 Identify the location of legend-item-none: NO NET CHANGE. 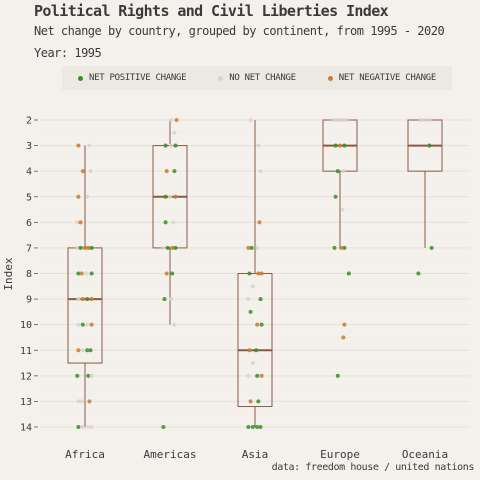
(257, 78).